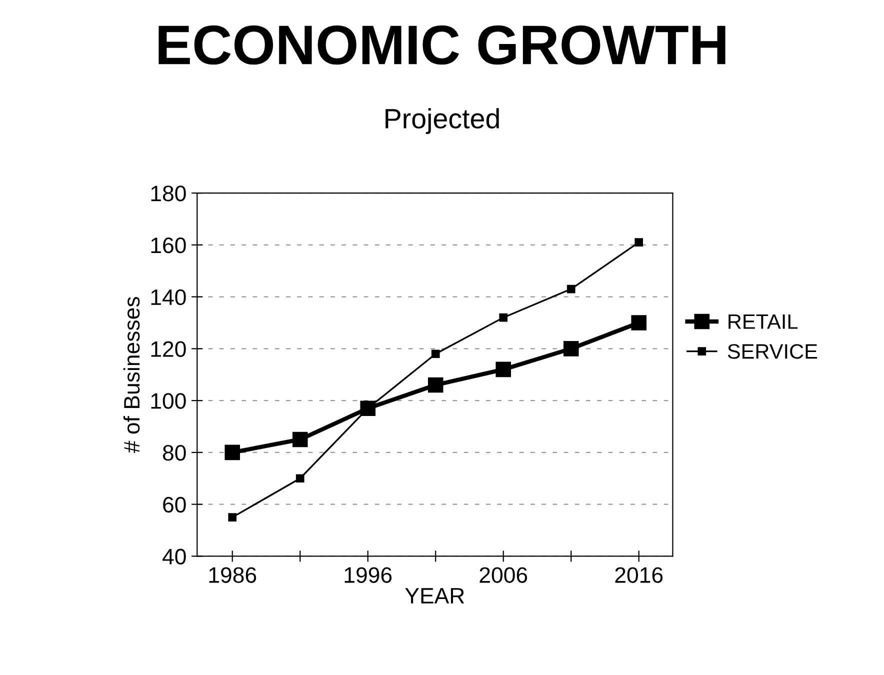 This screenshot has height=675, width=884. Describe the element at coordinates (174, 452) in the screenshot. I see `y-tick-label: 80` at that location.